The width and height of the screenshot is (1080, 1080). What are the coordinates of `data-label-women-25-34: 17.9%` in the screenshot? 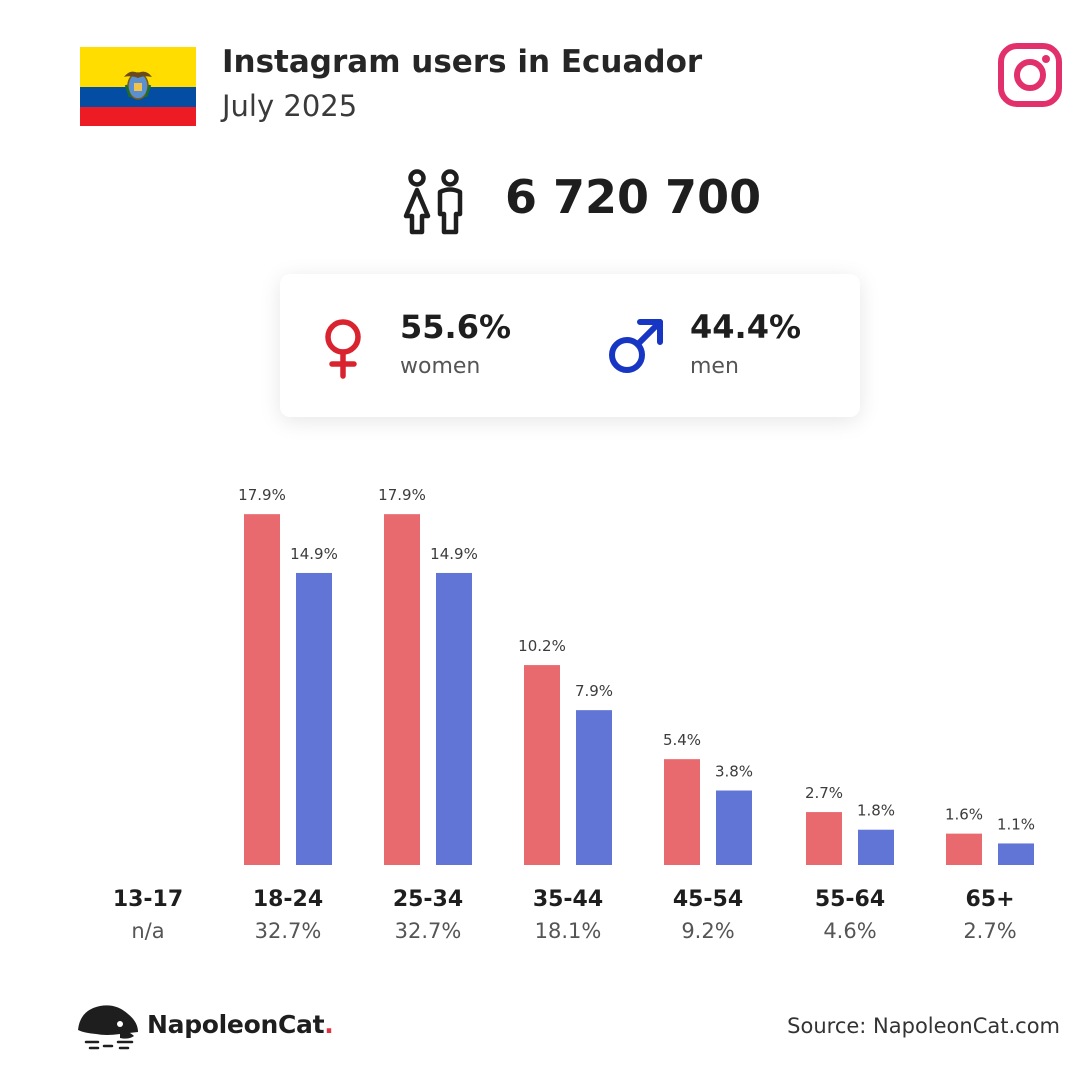 It's located at (402, 495).